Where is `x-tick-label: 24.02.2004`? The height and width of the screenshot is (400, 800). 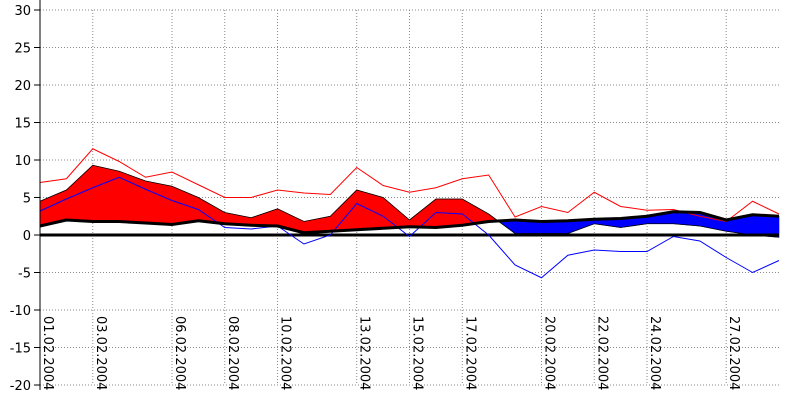
x-tick-label: 24.02.2004 is located at coordinates (654, 353).